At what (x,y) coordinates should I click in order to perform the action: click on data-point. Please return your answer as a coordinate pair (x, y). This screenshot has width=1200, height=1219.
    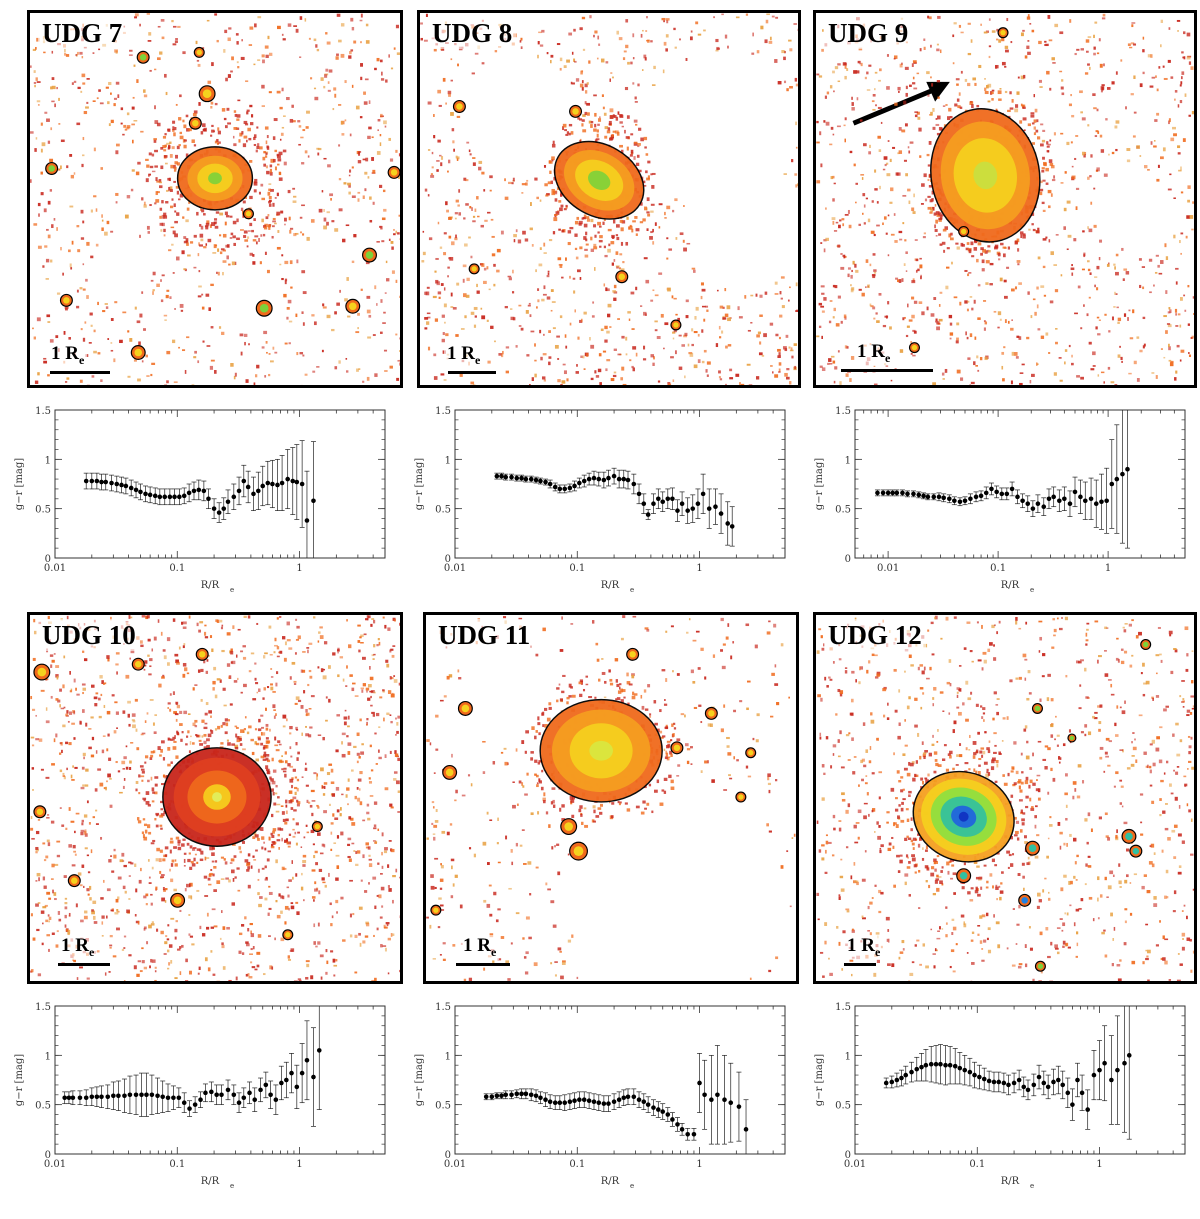
    Looking at the image, I should click on (703, 494).